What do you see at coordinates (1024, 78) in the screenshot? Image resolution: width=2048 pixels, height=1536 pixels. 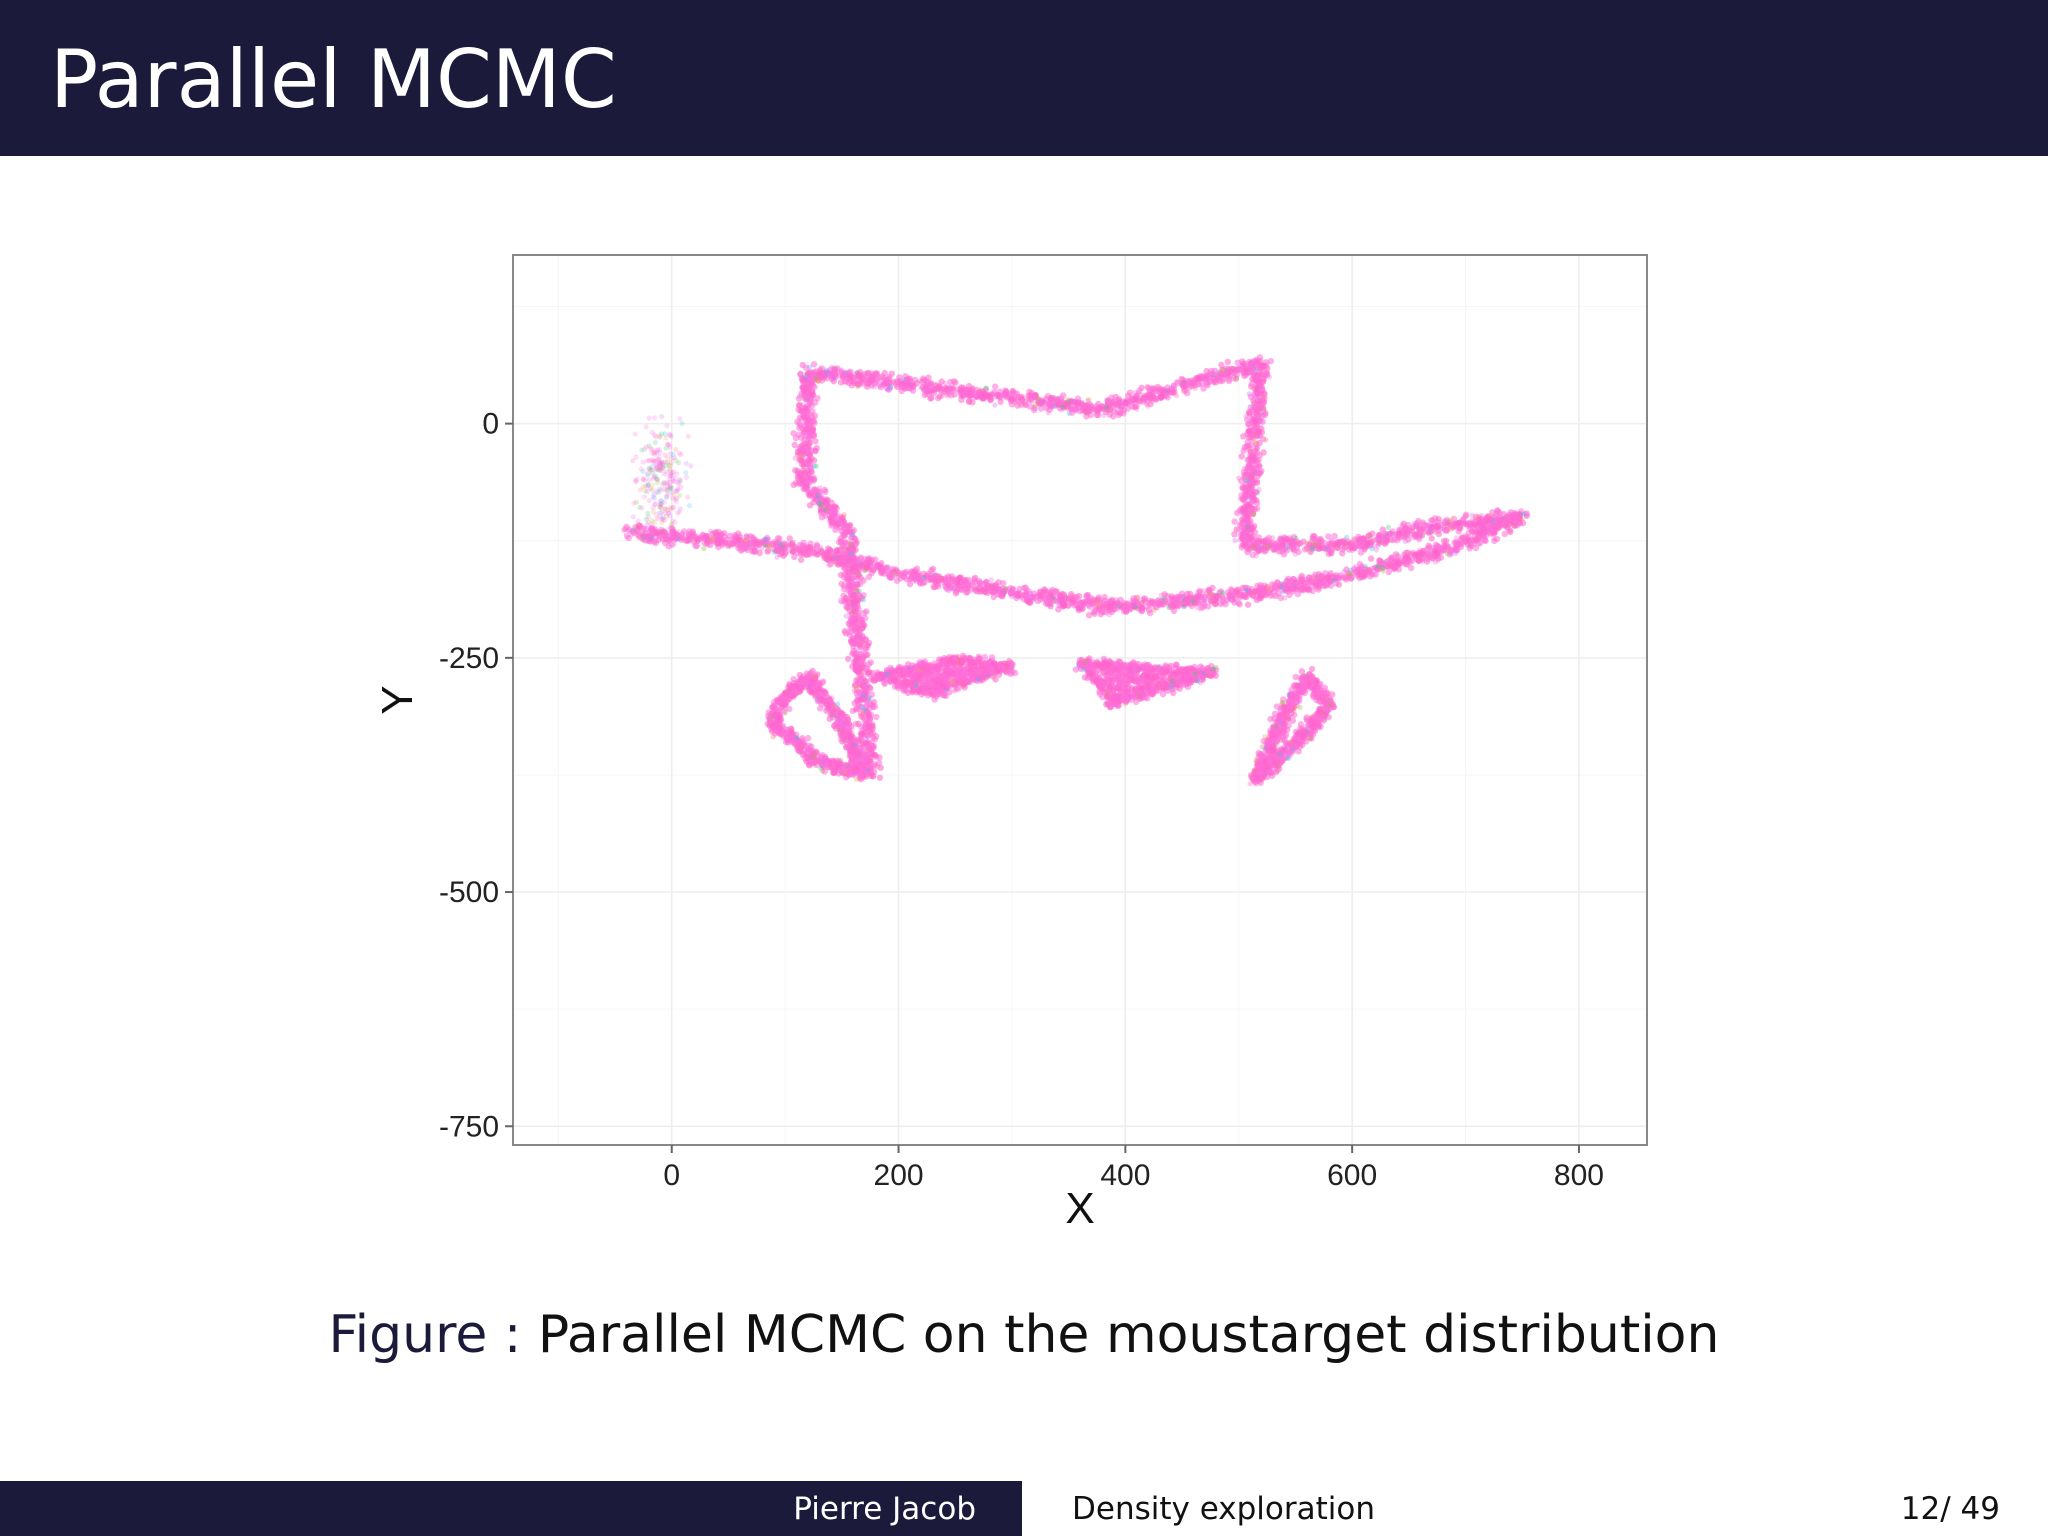 I see `slide-header: Parallel MCMC` at bounding box center [1024, 78].